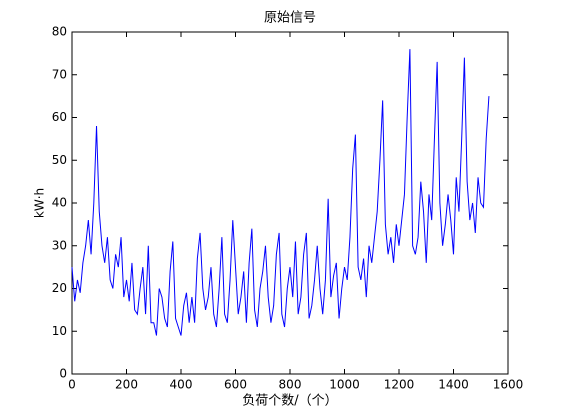 The width and height of the screenshot is (561, 420). I want to click on x-tick-label: 1600, so click(508, 385).